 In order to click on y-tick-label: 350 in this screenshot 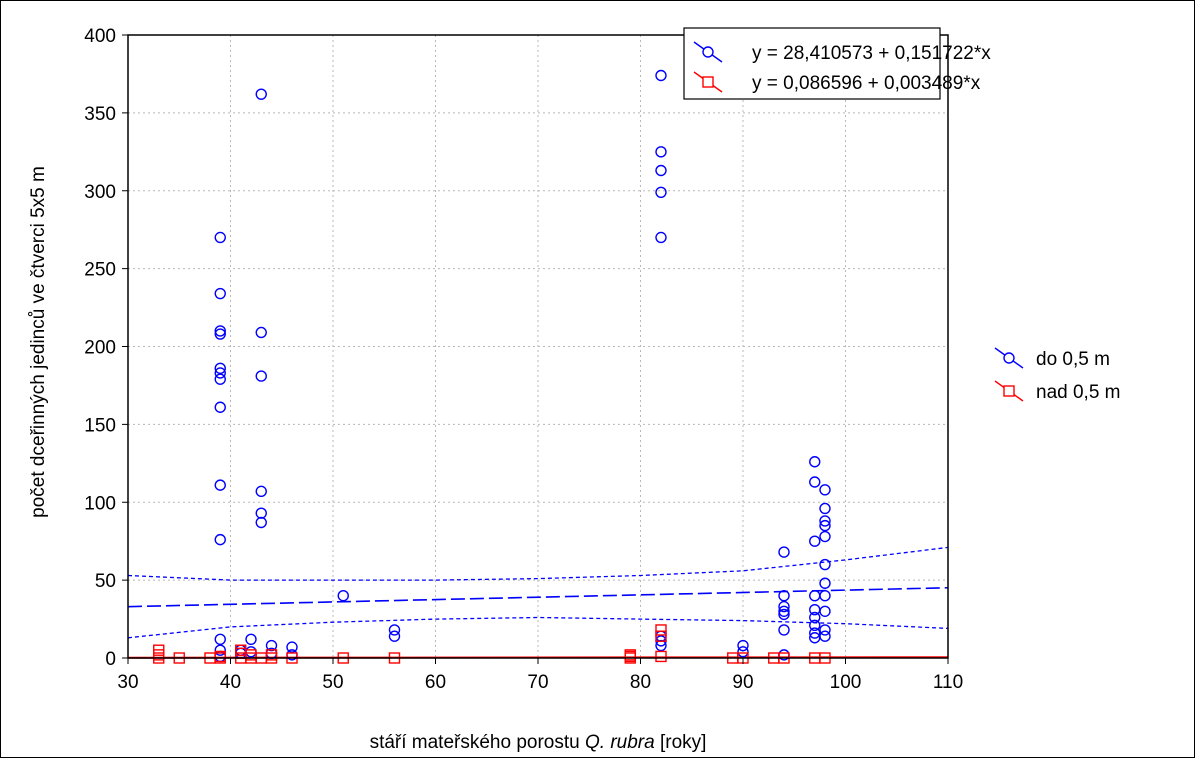, I will do `click(100, 114)`.